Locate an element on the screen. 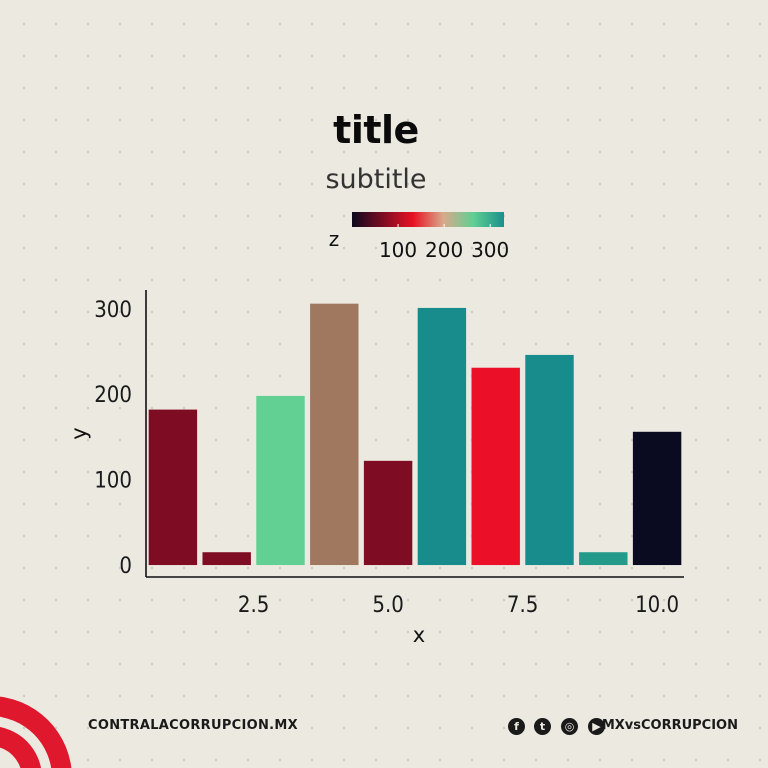 The image size is (768, 768). colorbar-tick-label: 100 is located at coordinates (398, 250).